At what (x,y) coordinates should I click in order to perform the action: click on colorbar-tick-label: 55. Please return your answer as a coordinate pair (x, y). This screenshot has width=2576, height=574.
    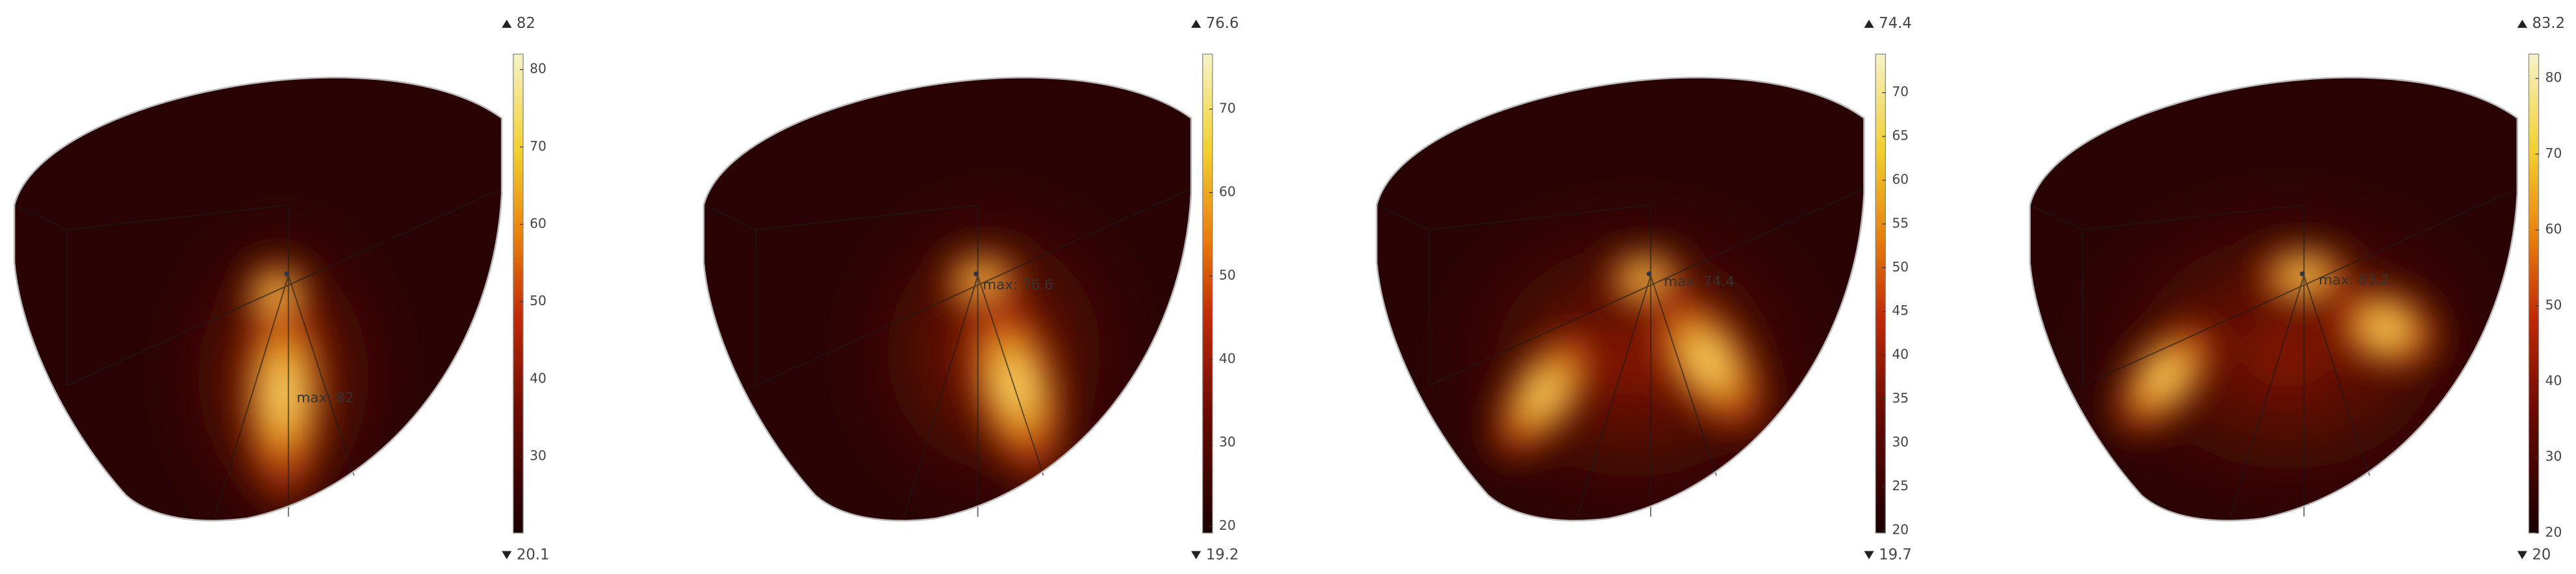
    Looking at the image, I should click on (1901, 223).